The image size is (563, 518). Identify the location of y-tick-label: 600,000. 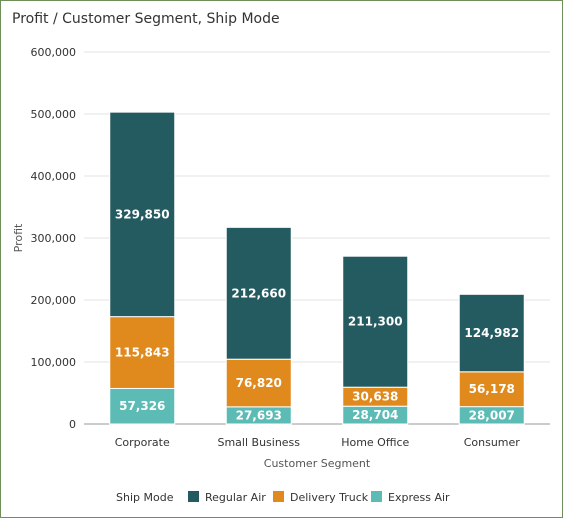
(54, 52).